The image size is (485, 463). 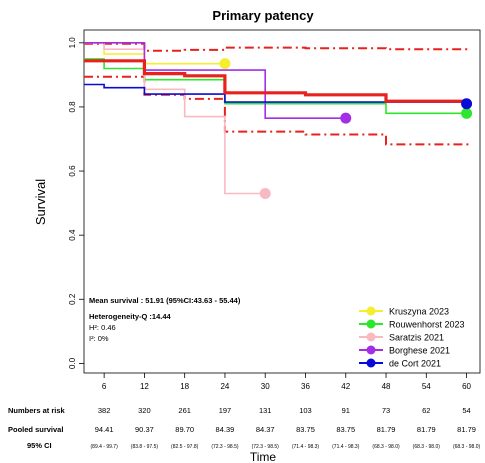 I want to click on x-tick-label-5: 36, so click(x=305, y=386).